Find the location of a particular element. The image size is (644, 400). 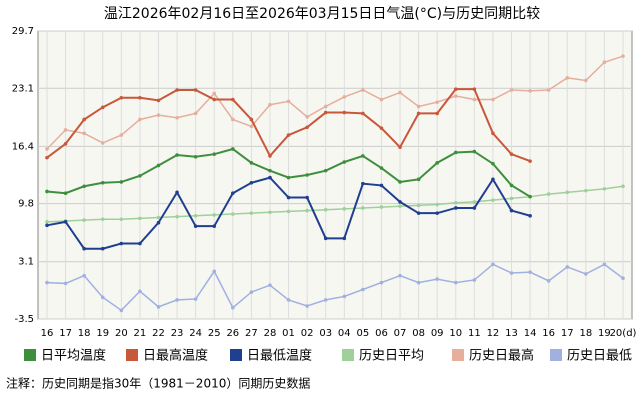

x-tick-label: 28 is located at coordinates (270, 333).